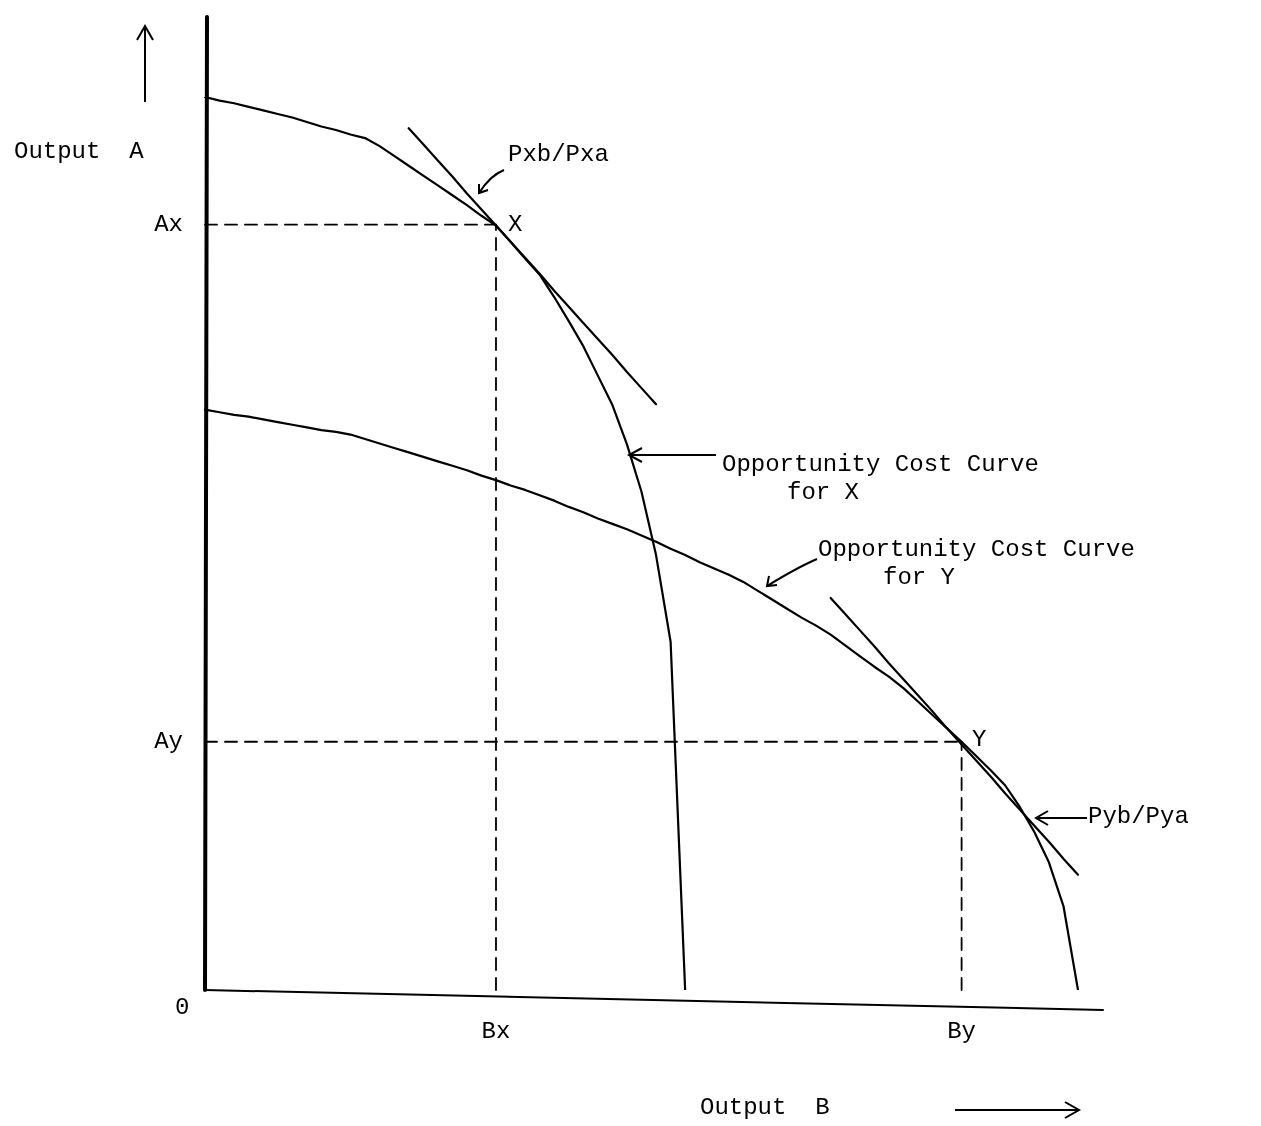 The height and width of the screenshot is (1126, 1261). Describe the element at coordinates (1138, 817) in the screenshot. I see `text: Pyb/Pya` at that location.